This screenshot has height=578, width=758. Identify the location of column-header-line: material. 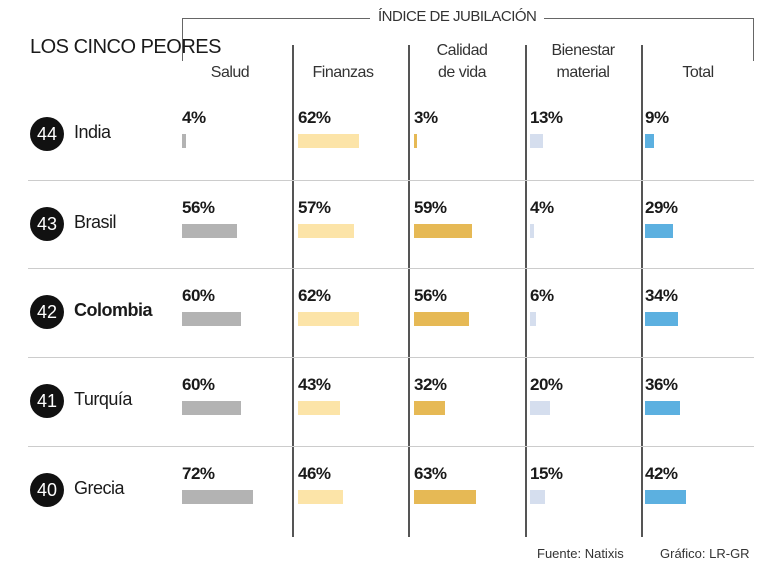
(583, 72).